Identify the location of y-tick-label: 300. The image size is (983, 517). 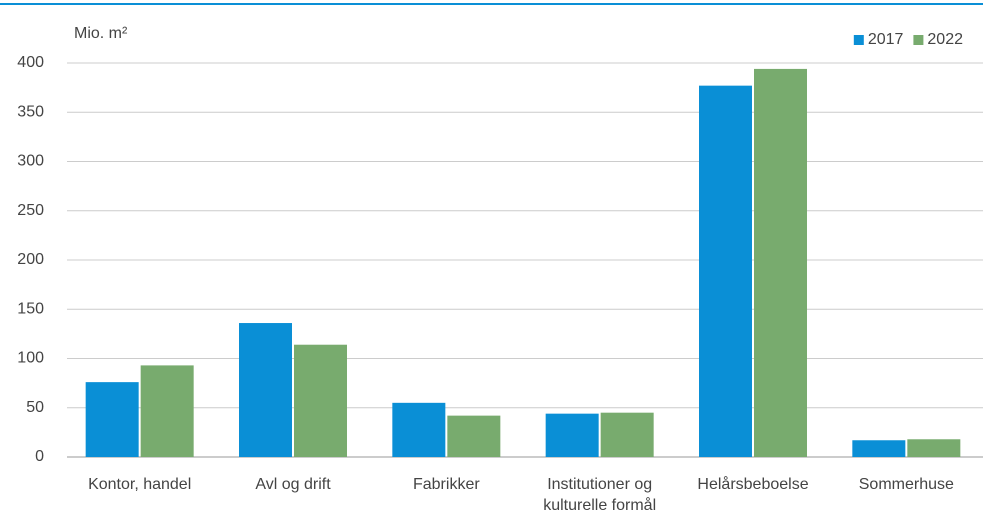
(30, 161).